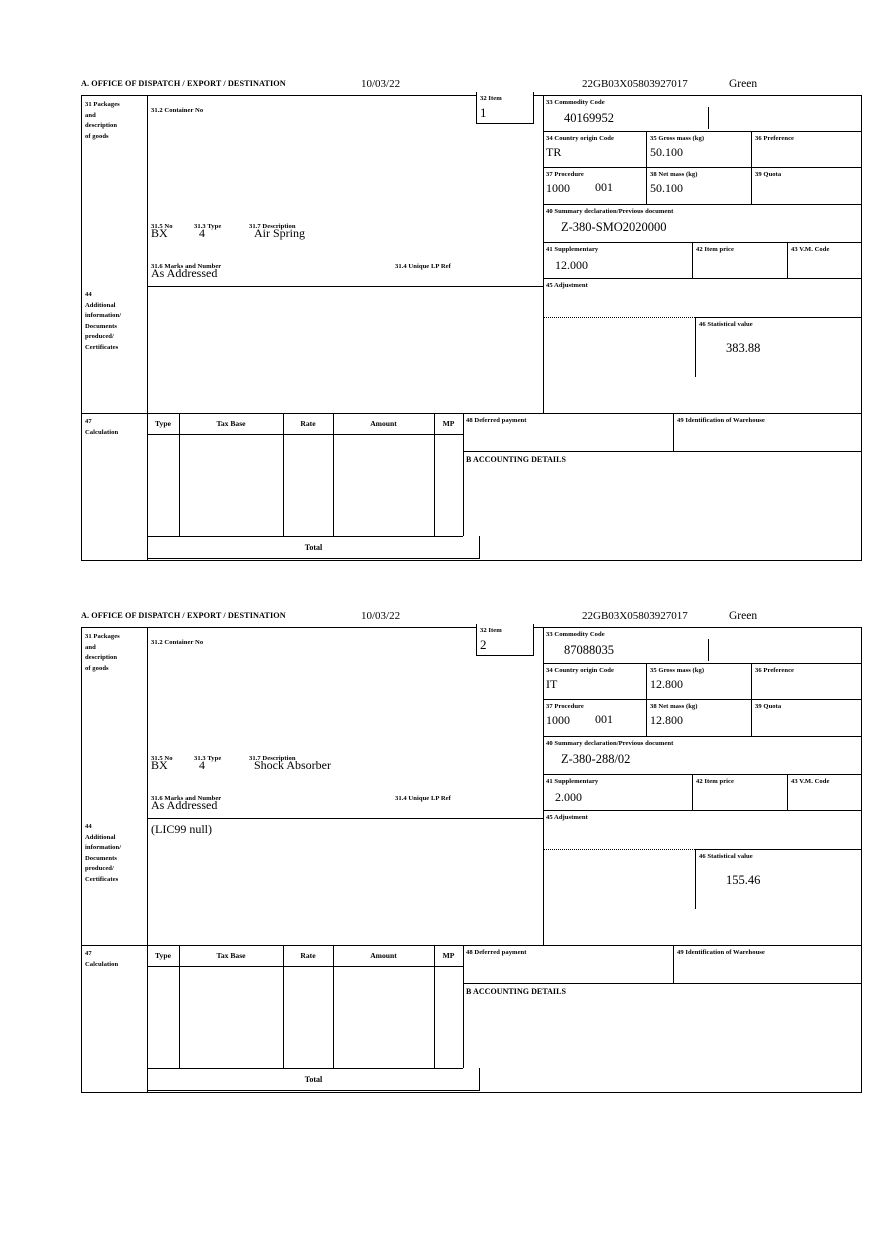  Describe the element at coordinates (184, 273) in the screenshot. I see `box-31-6-marks-value: As Addressed` at that location.